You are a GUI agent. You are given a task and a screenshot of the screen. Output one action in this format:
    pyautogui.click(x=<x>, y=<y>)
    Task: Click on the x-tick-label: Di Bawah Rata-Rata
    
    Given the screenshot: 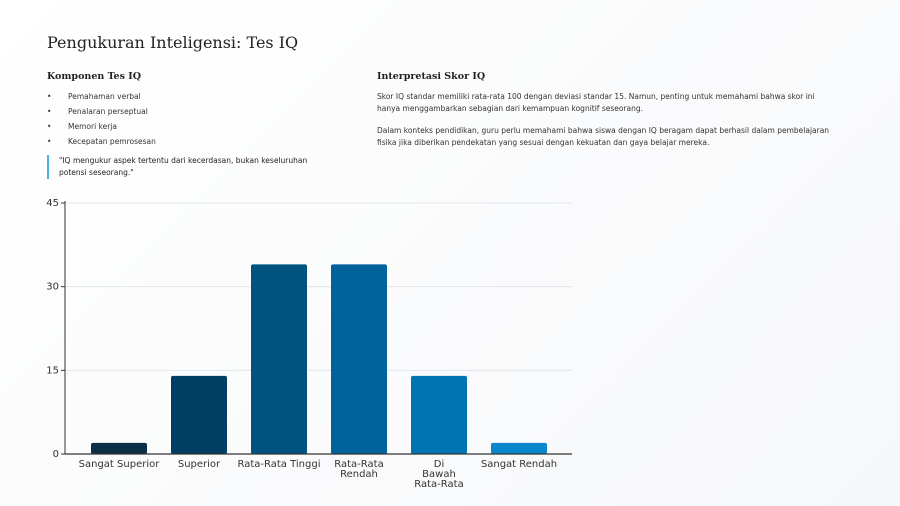 What is the action you would take?
    pyautogui.click(x=439, y=474)
    